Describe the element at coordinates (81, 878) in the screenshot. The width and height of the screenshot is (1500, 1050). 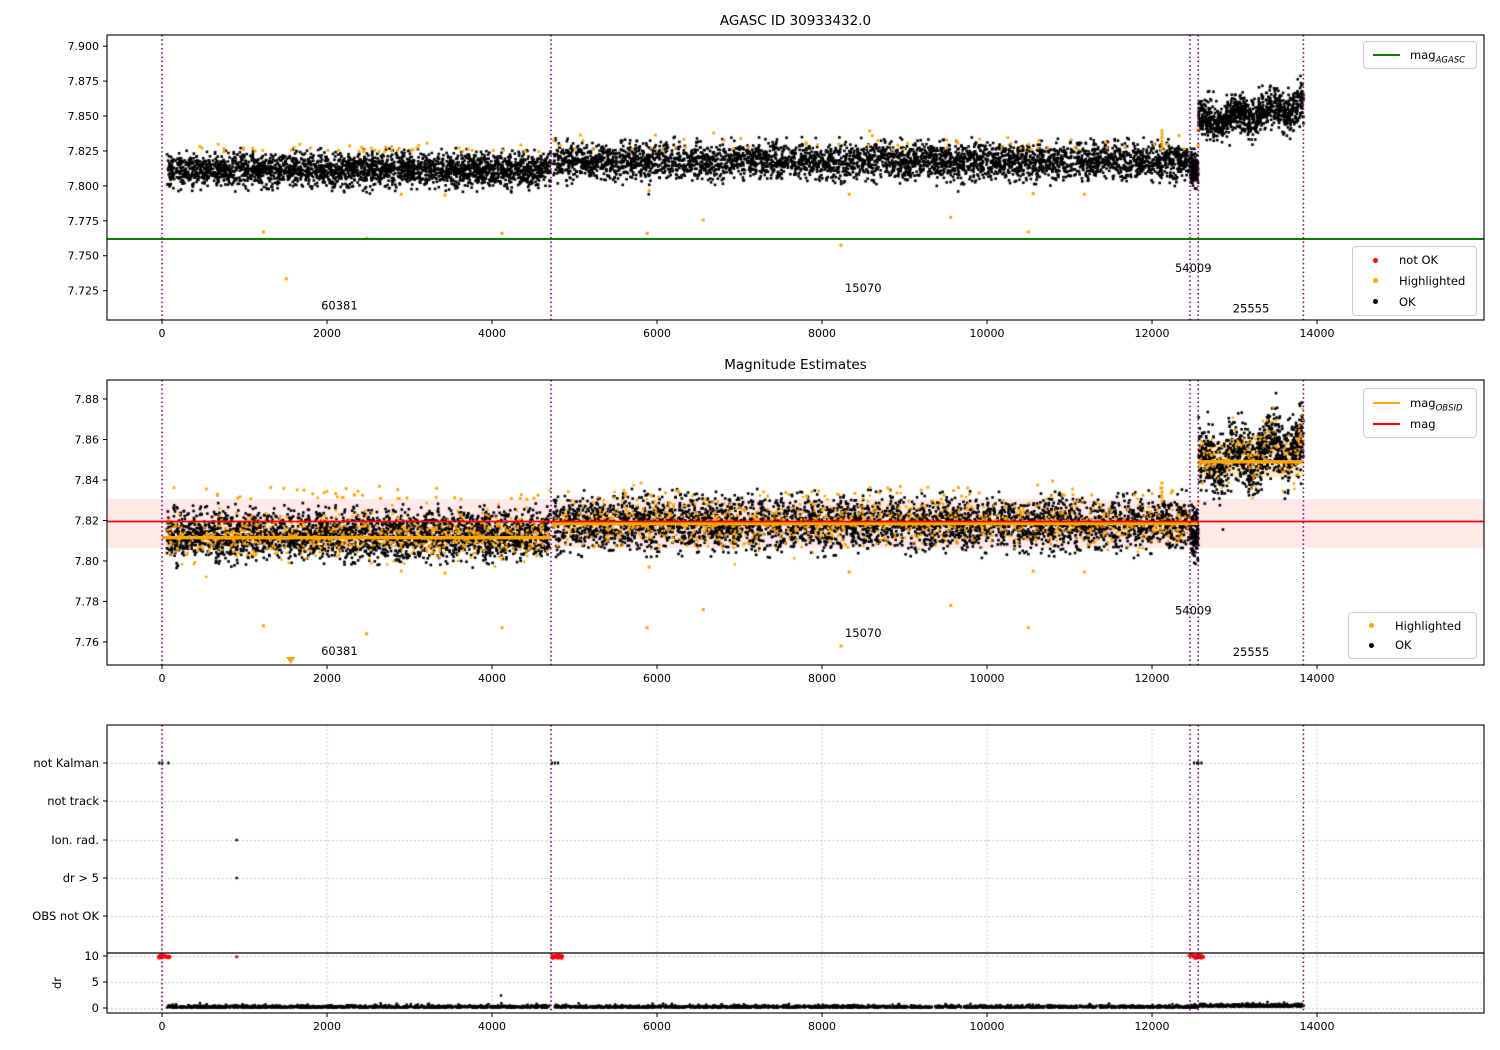
I see `flag-category-label: dr > 5` at that location.